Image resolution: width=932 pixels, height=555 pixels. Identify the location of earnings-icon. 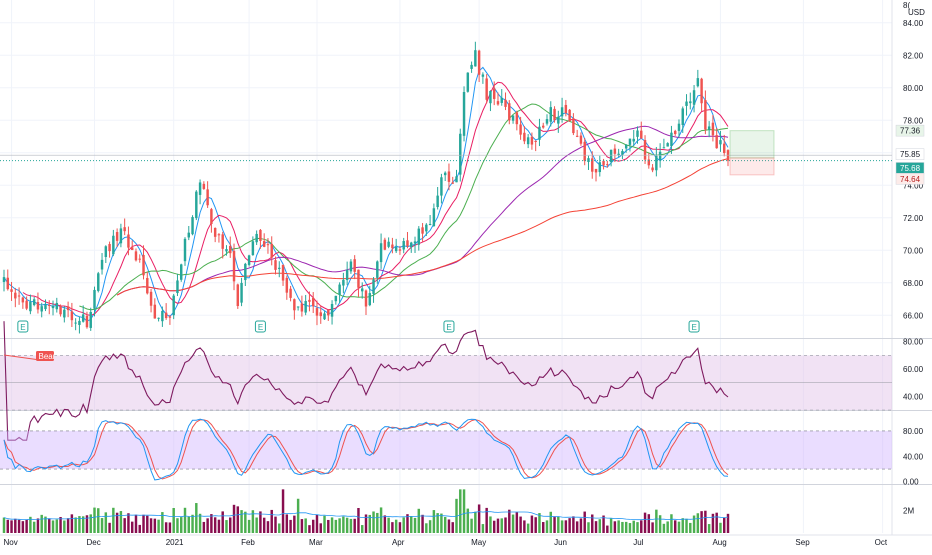
(694, 326).